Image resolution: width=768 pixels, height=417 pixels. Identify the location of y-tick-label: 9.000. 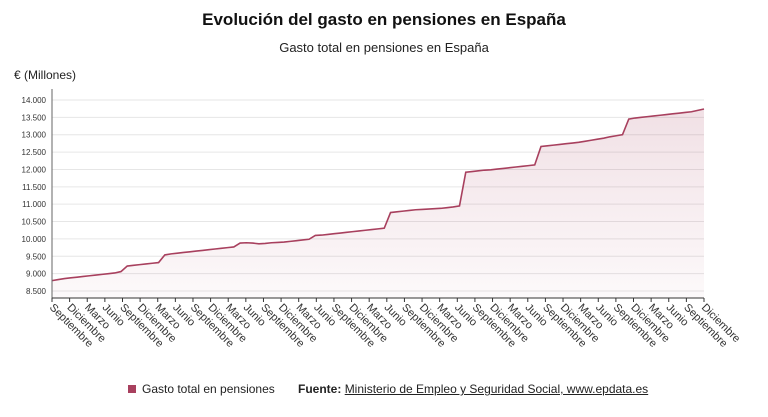
(36, 274).